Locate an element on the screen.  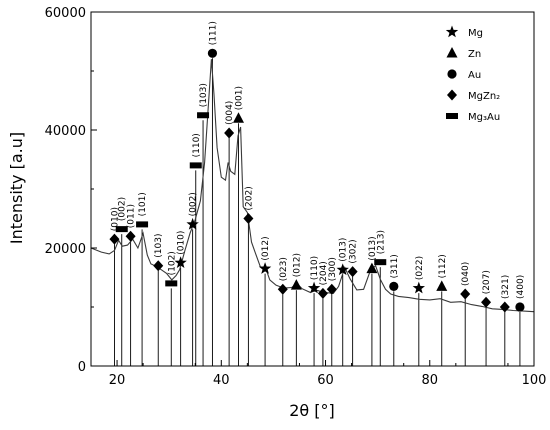
peak-label-4: (103) is located at coordinates (159, 245).